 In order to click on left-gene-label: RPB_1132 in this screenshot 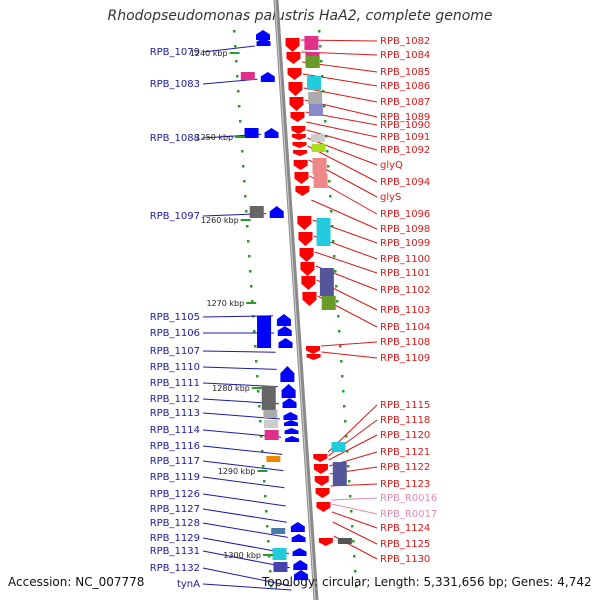, I will do `click(175, 568)`.